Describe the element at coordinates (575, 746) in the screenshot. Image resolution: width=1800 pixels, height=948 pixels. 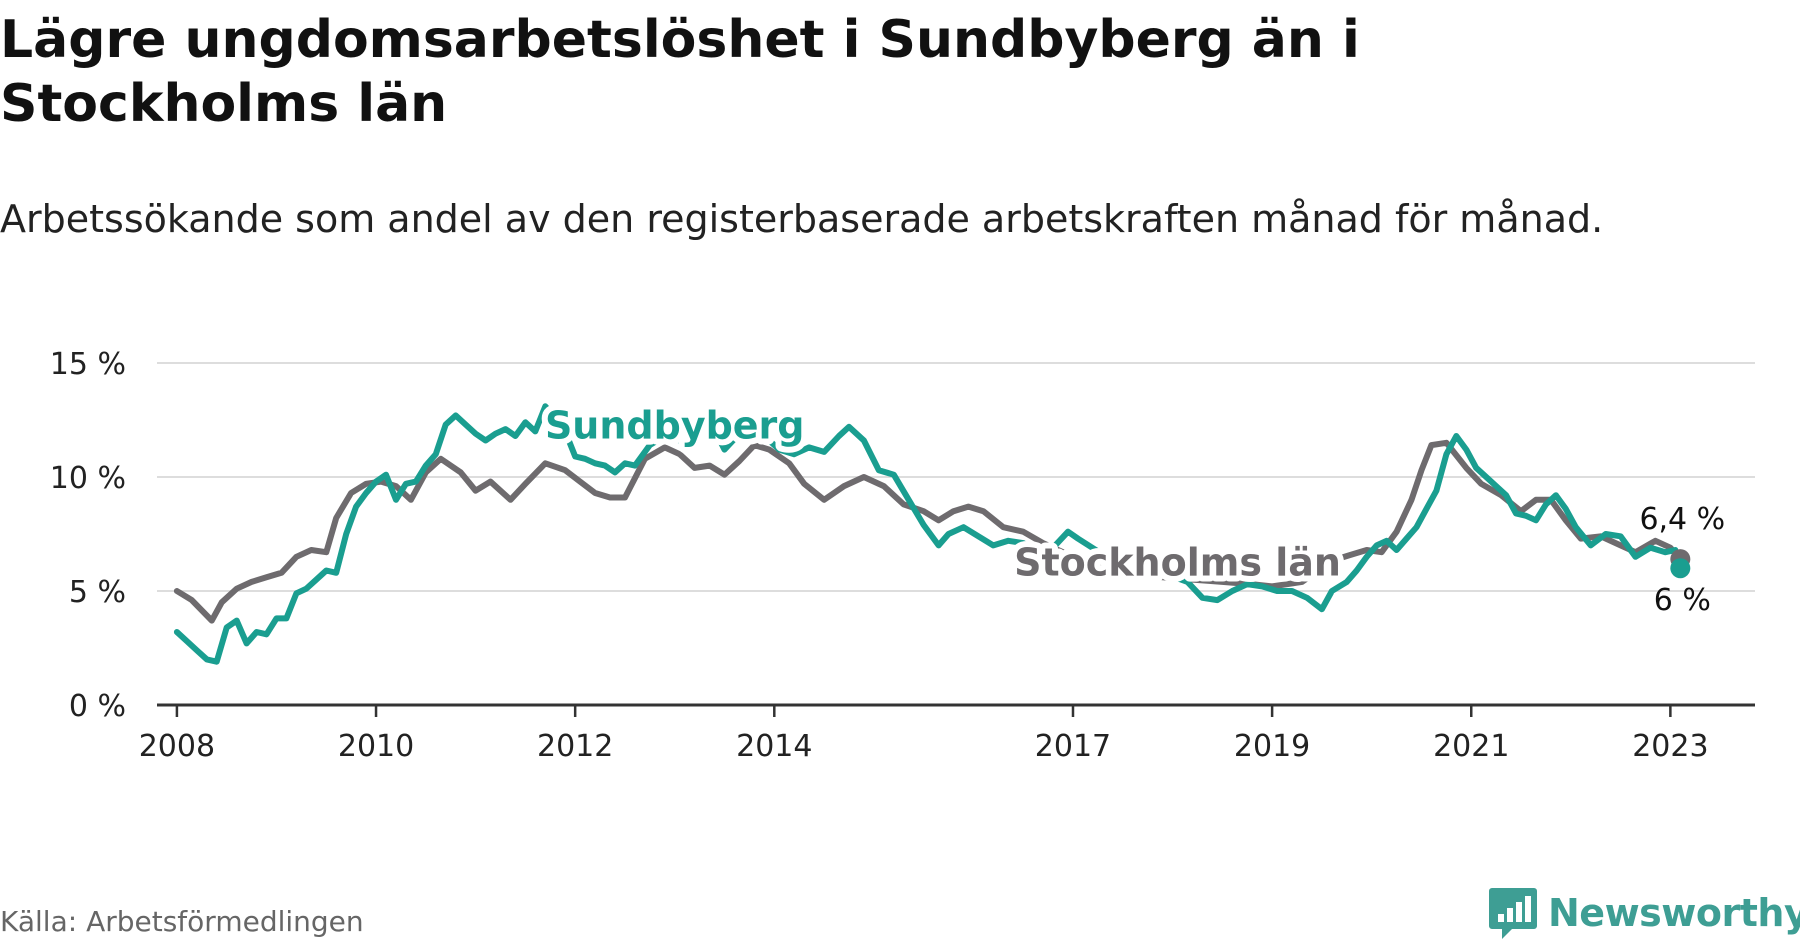
I see `x-tick-label: 2012` at that location.